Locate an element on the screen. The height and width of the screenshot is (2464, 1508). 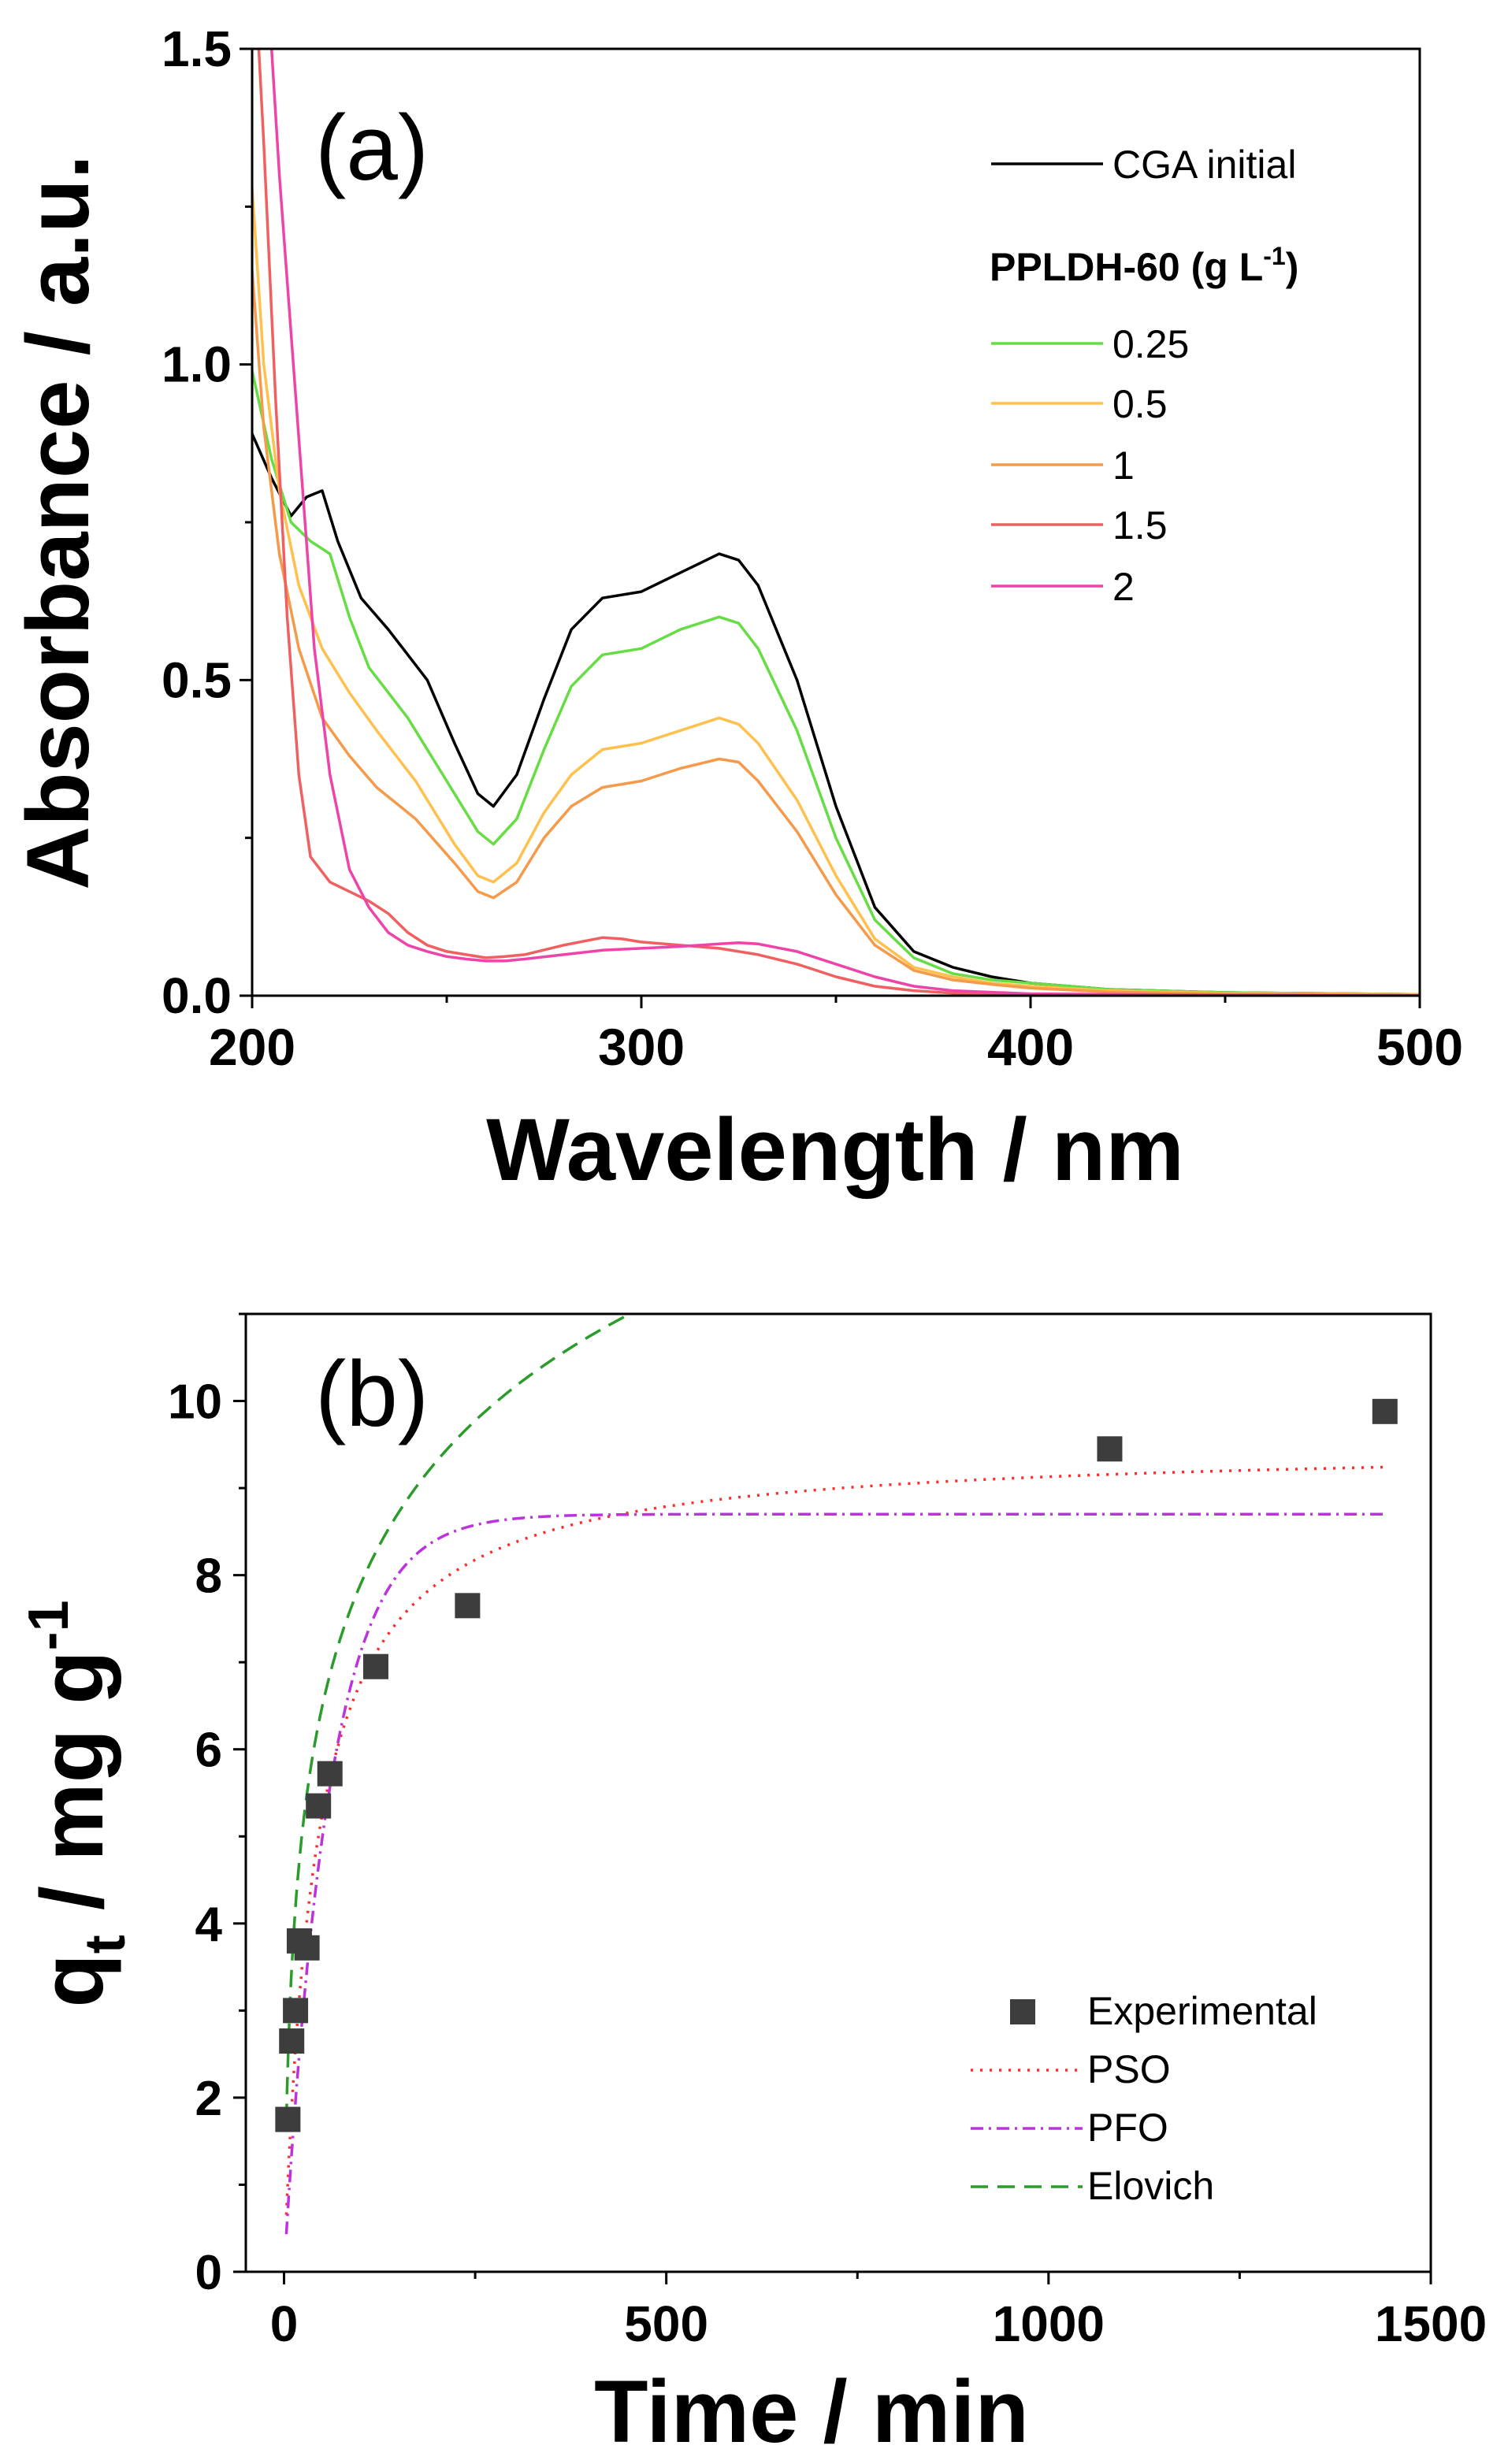
panel-b-legend-label-experimental: Experimental is located at coordinates (1202, 2011).